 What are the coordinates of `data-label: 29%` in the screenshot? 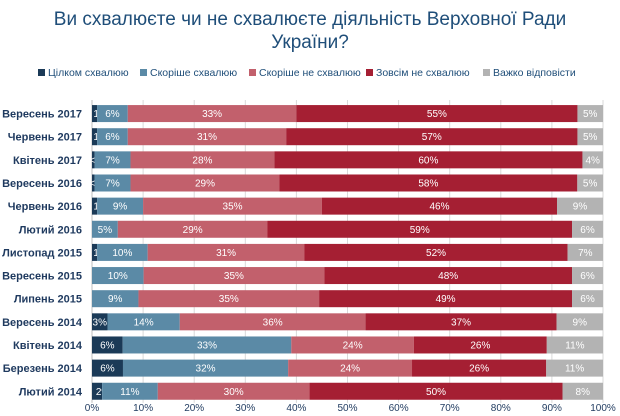 It's located at (205, 183).